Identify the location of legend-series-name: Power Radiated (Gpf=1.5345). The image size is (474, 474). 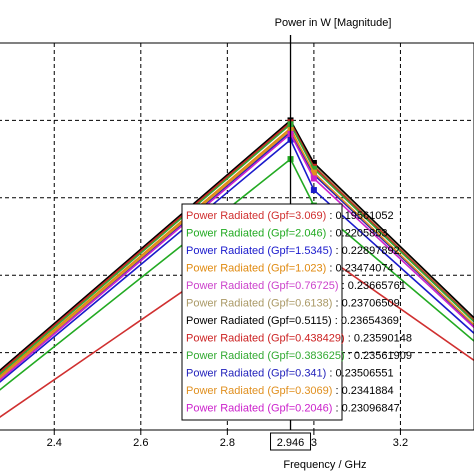
(259, 251).